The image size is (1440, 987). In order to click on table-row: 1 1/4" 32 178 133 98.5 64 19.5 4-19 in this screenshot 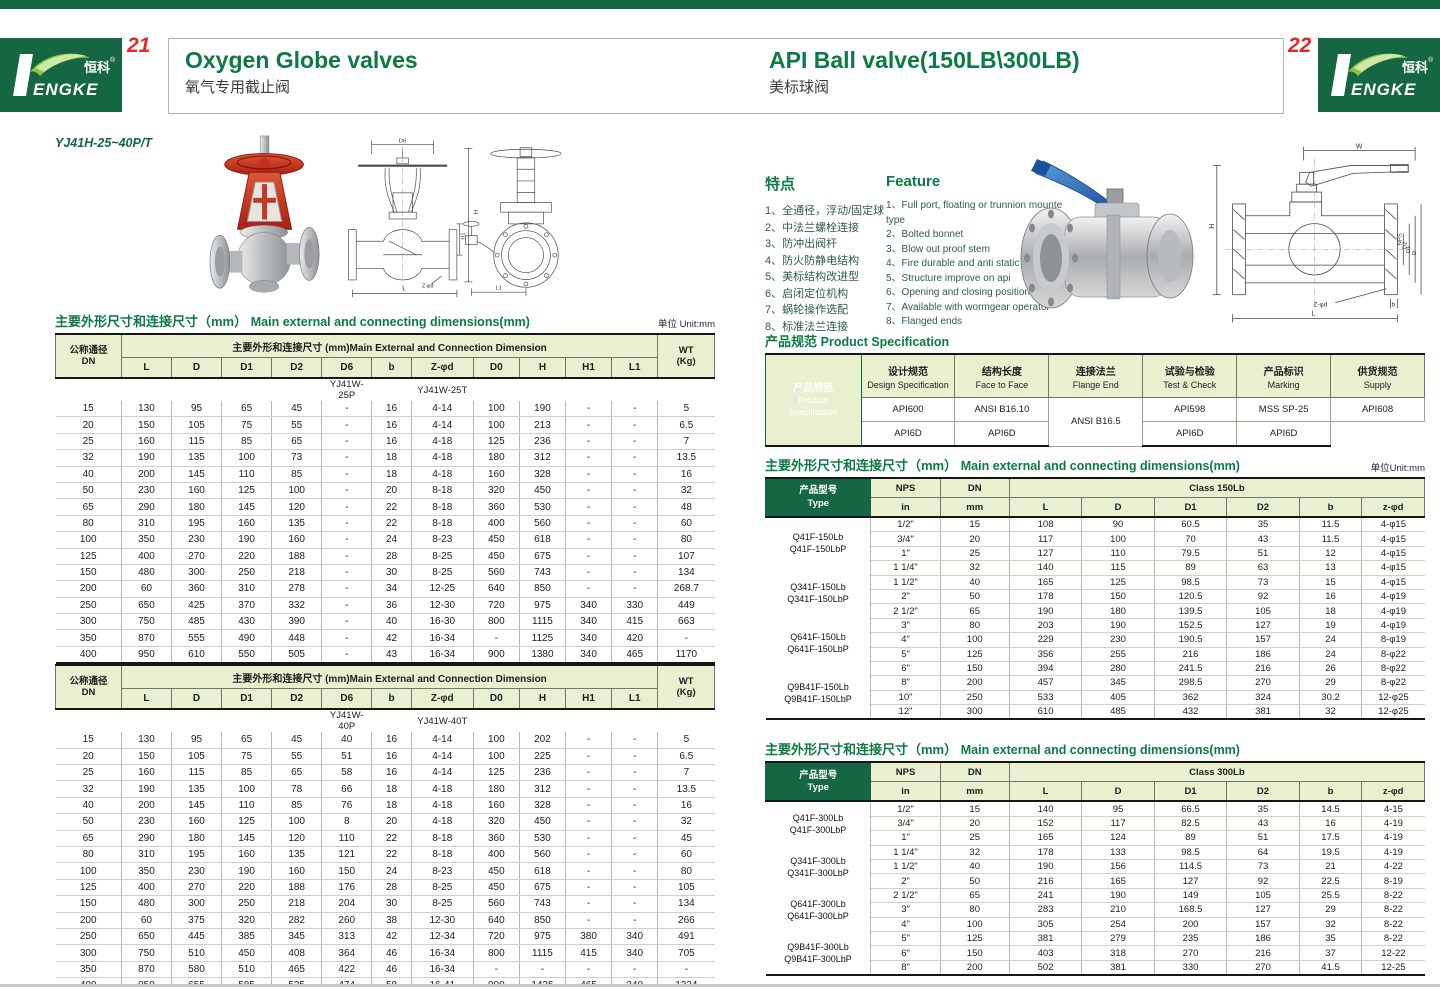, I will do `click(1095, 853)`.